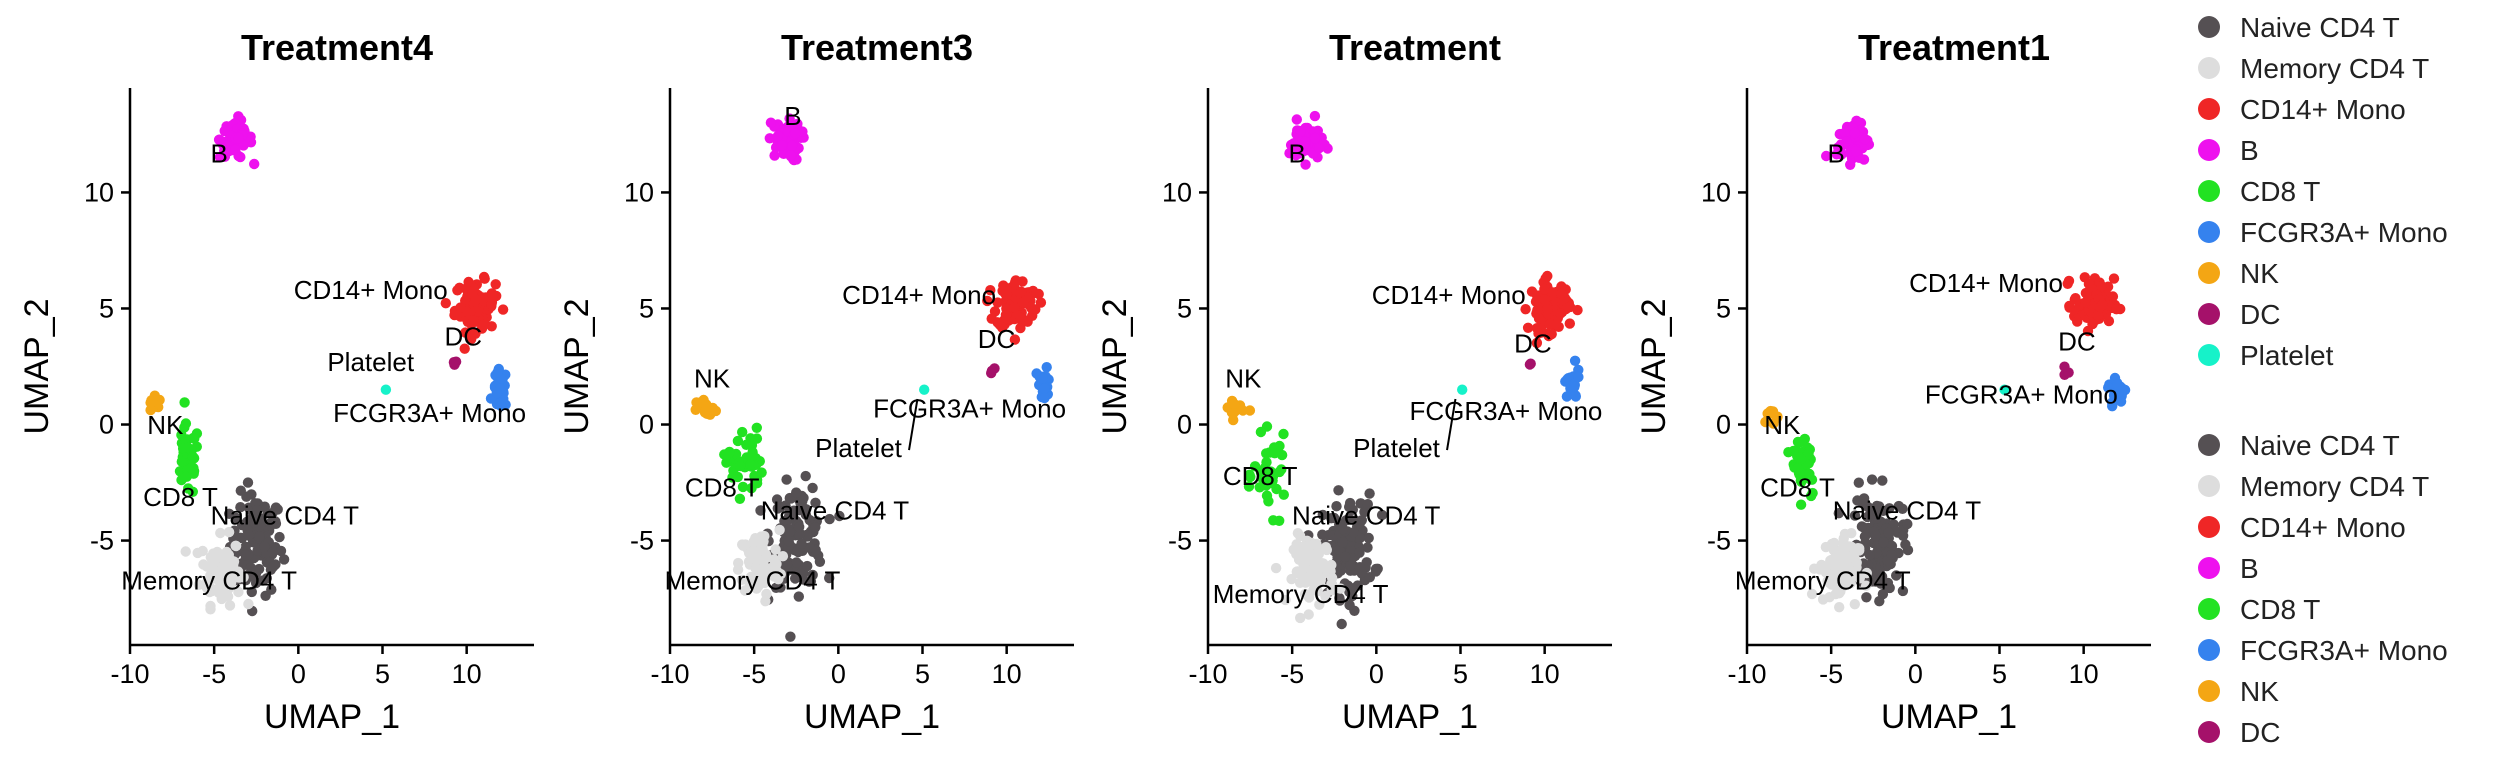 This screenshot has height=768, width=2496. What do you see at coordinates (1177, 192) in the screenshot?
I see `y-tick-label: 10` at bounding box center [1177, 192].